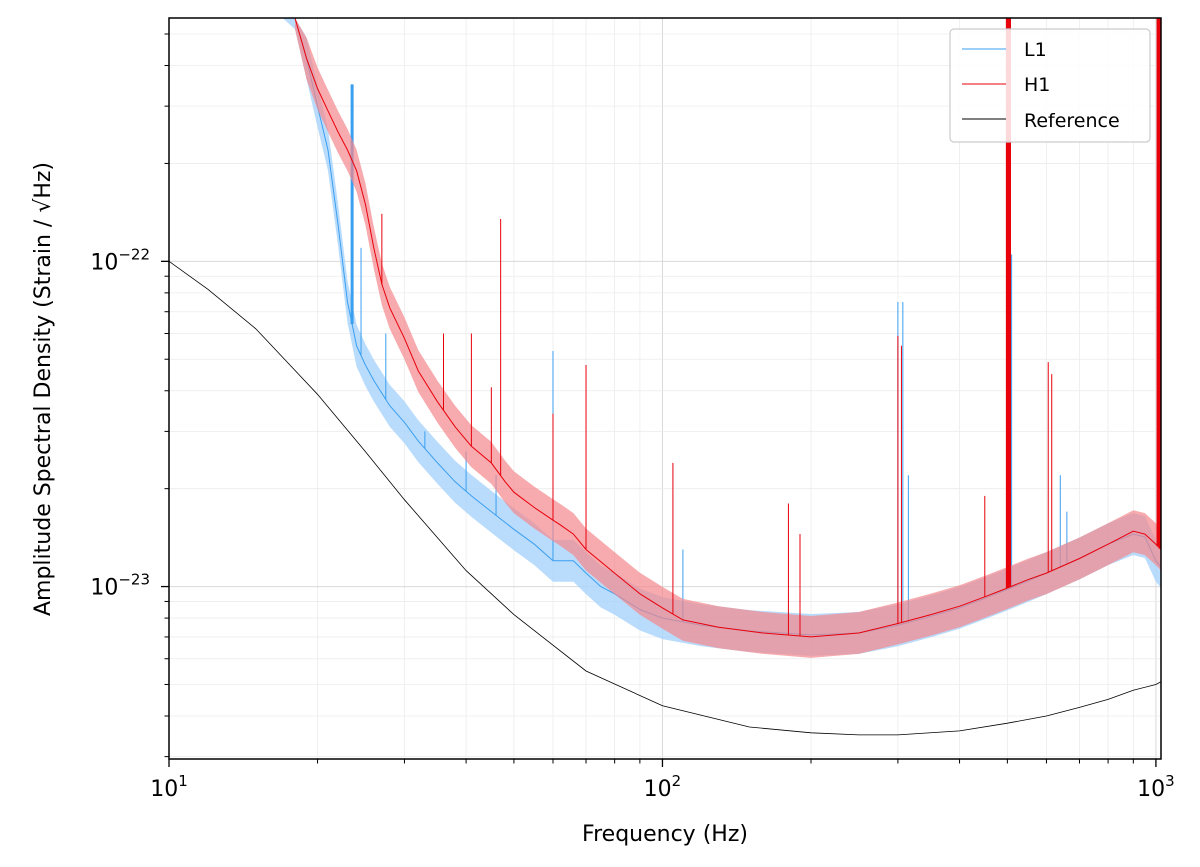  What do you see at coordinates (1156, 787) in the screenshot?
I see `x-tick-label: 10³` at bounding box center [1156, 787].